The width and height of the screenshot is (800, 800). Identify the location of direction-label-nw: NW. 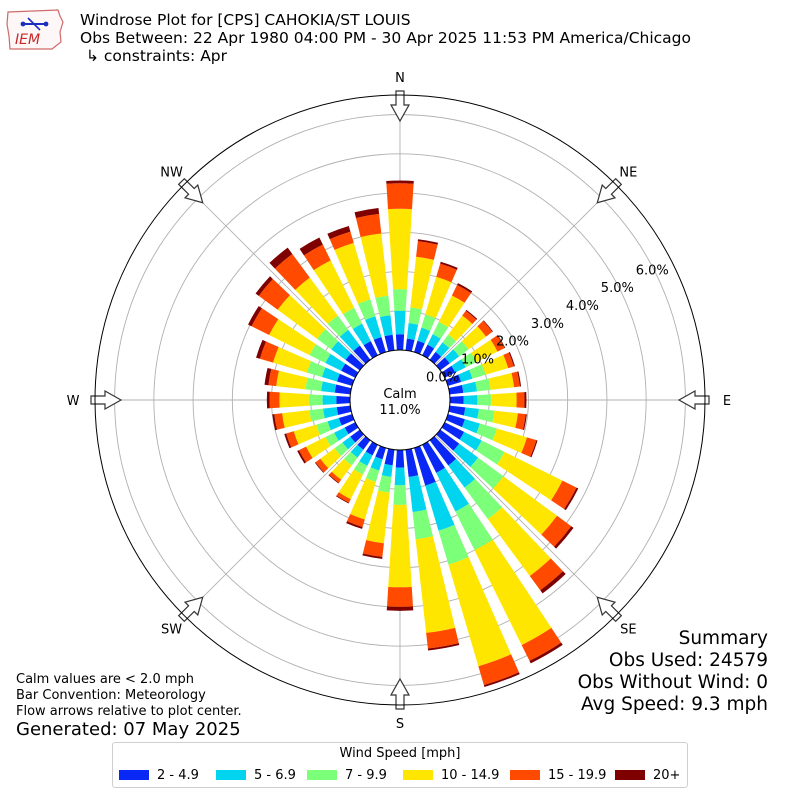
(171, 173).